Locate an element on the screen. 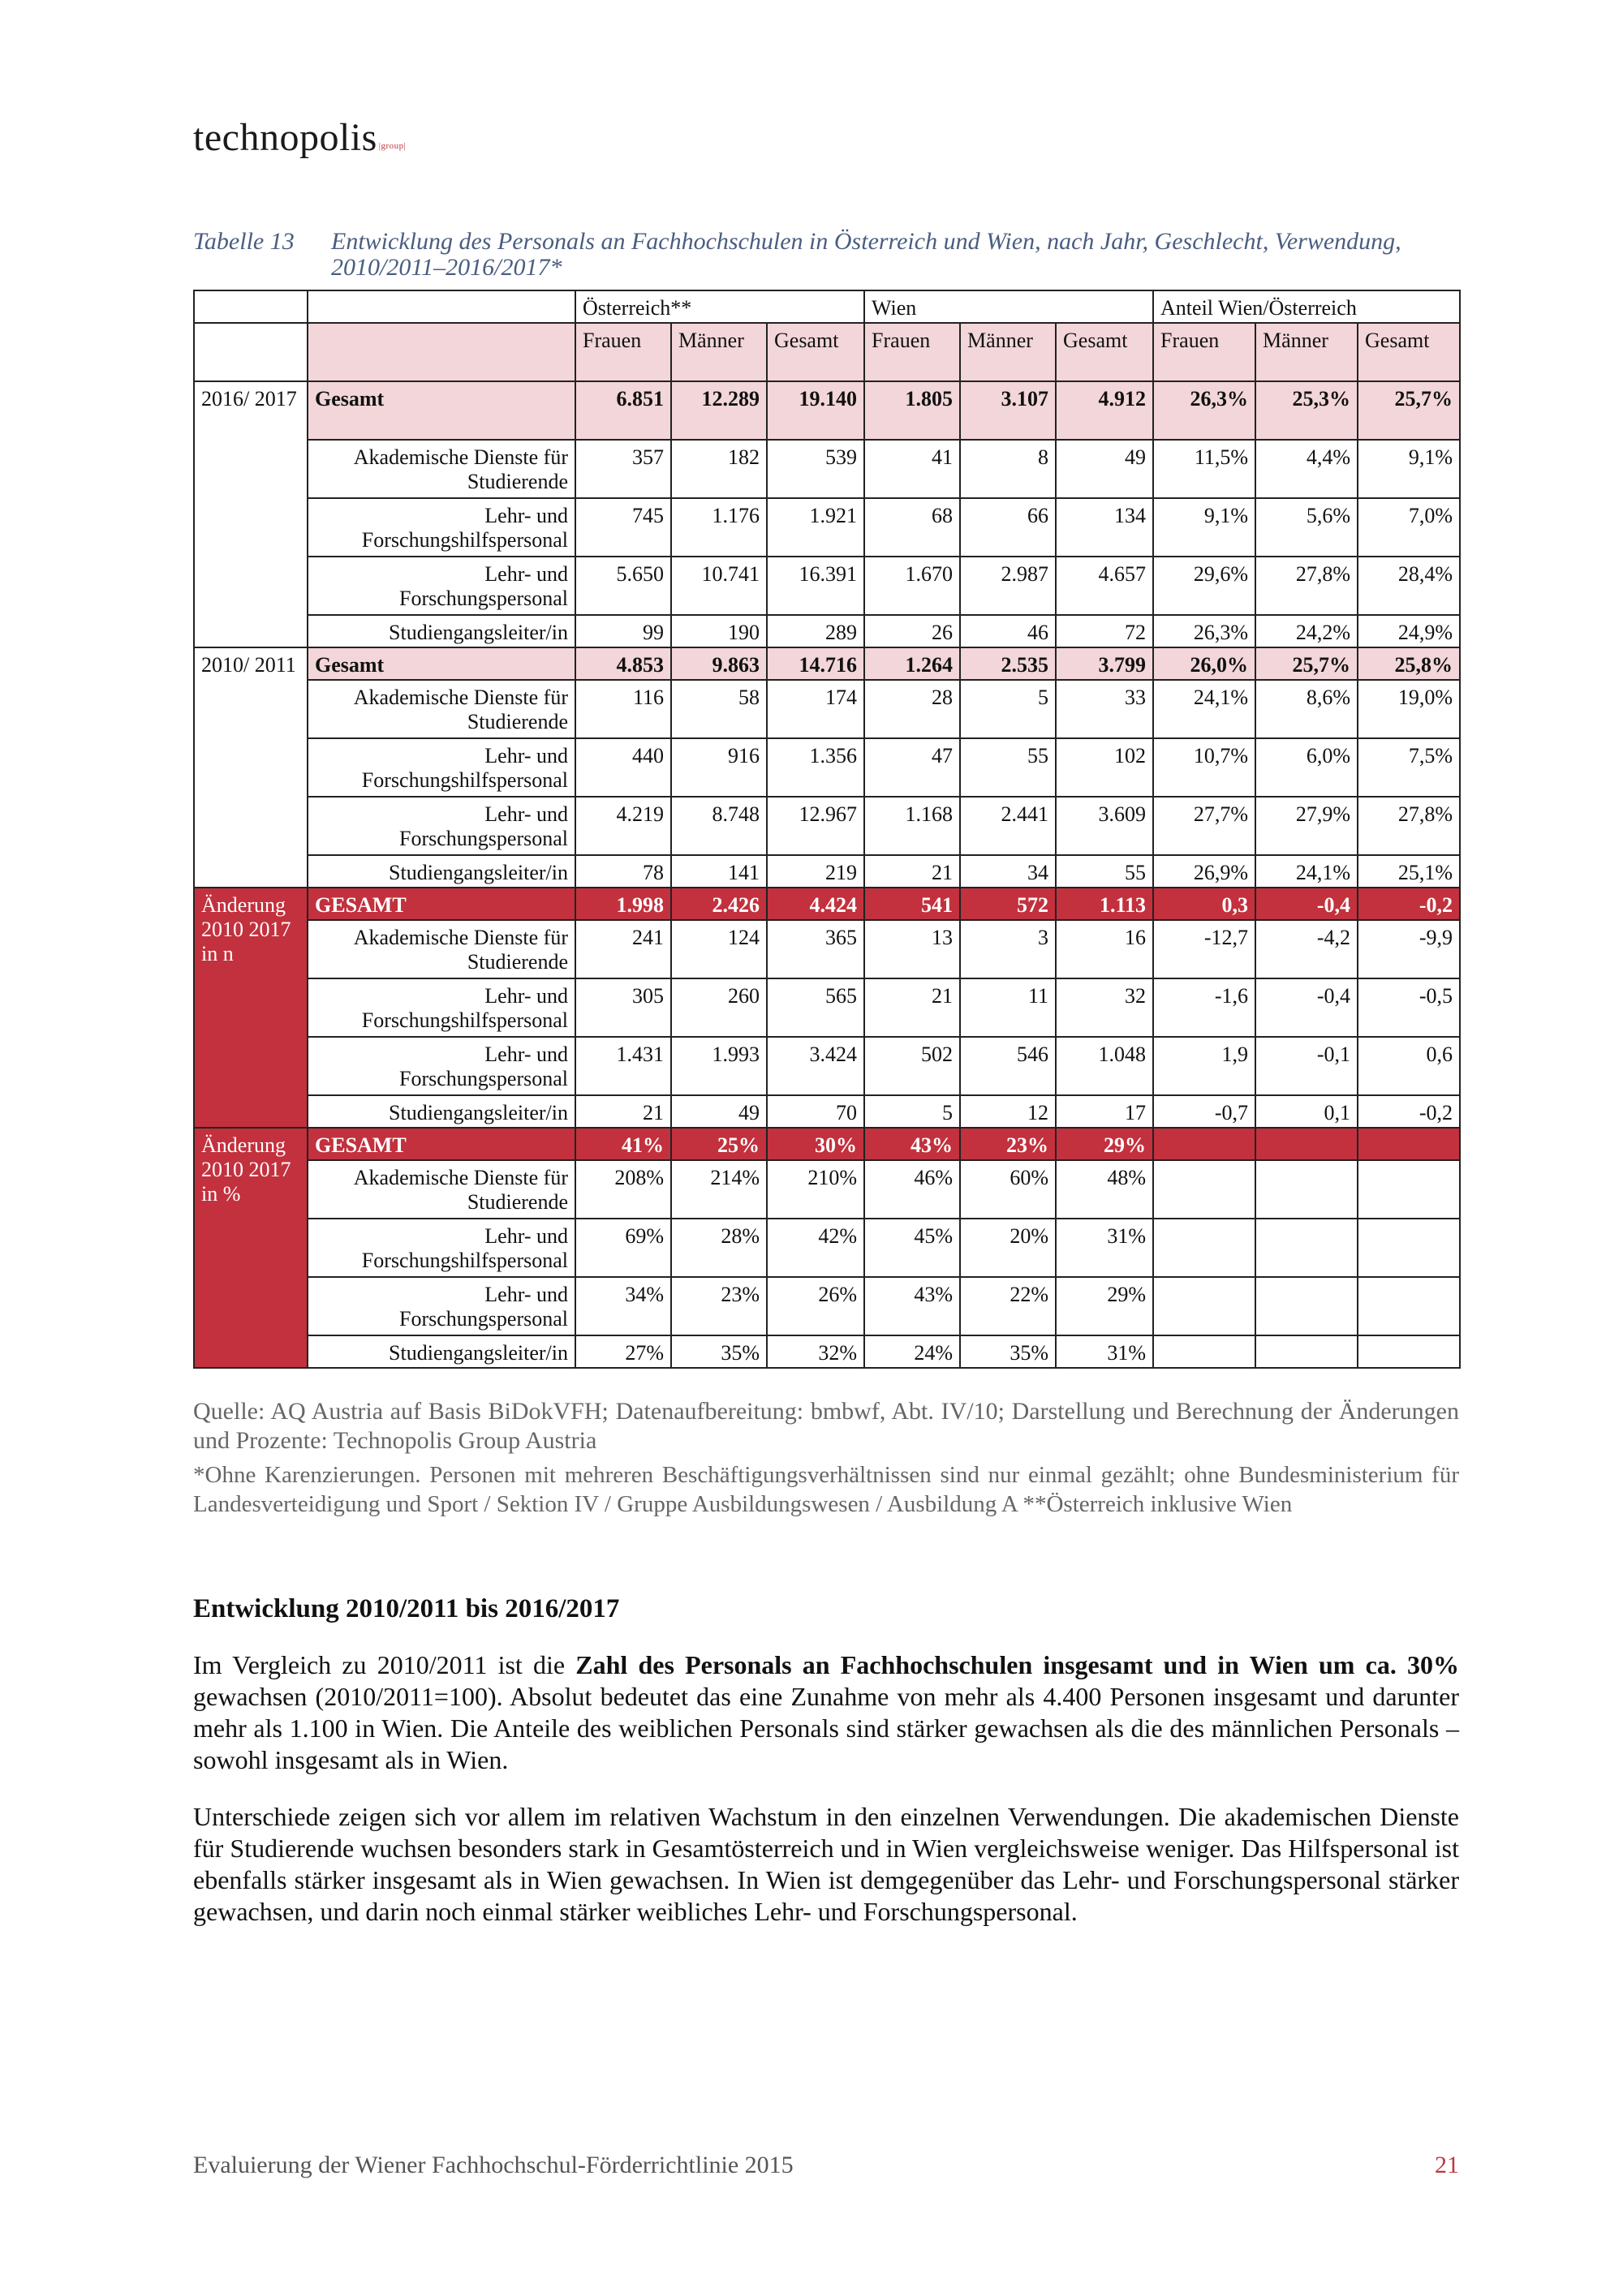  table-cell: 41 is located at coordinates (912, 469).